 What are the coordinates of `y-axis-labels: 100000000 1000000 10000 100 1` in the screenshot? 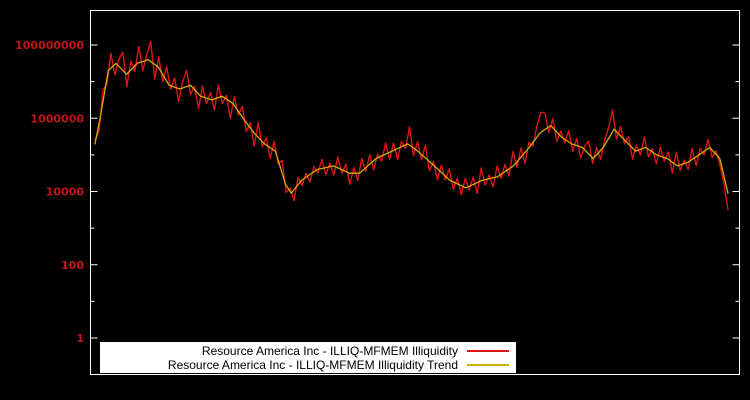 It's located at (49, 192).